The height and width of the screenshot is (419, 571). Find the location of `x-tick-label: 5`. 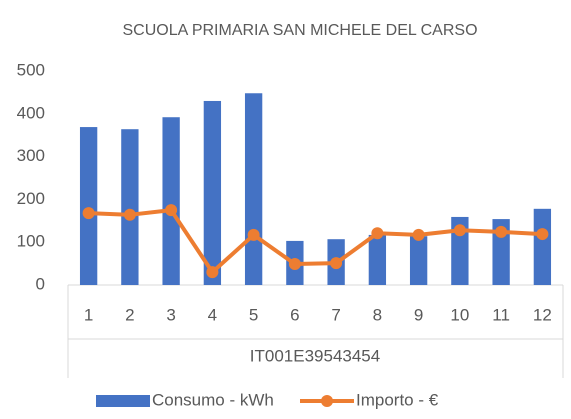

x-tick-label: 5 is located at coordinates (253, 314).